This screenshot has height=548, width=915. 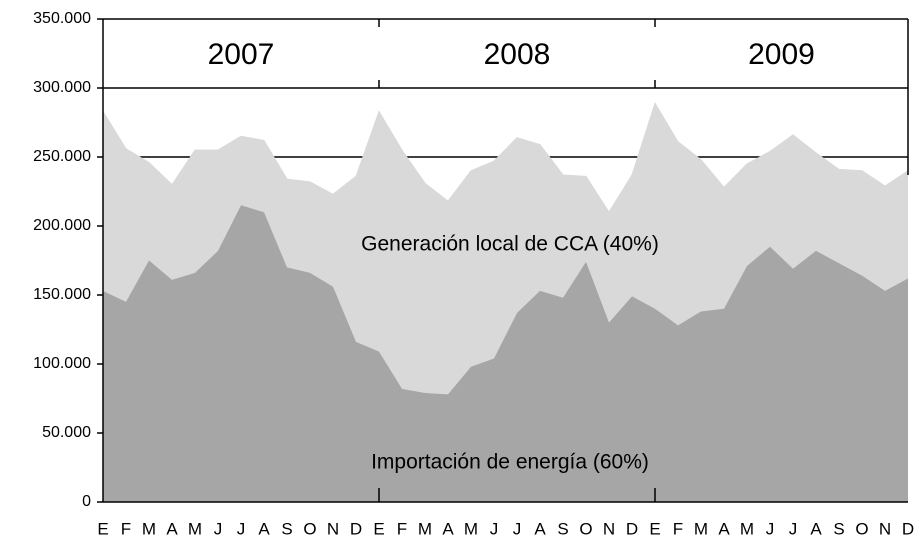 What do you see at coordinates (86, 501) in the screenshot?
I see `y-tick-label: 0` at bounding box center [86, 501].